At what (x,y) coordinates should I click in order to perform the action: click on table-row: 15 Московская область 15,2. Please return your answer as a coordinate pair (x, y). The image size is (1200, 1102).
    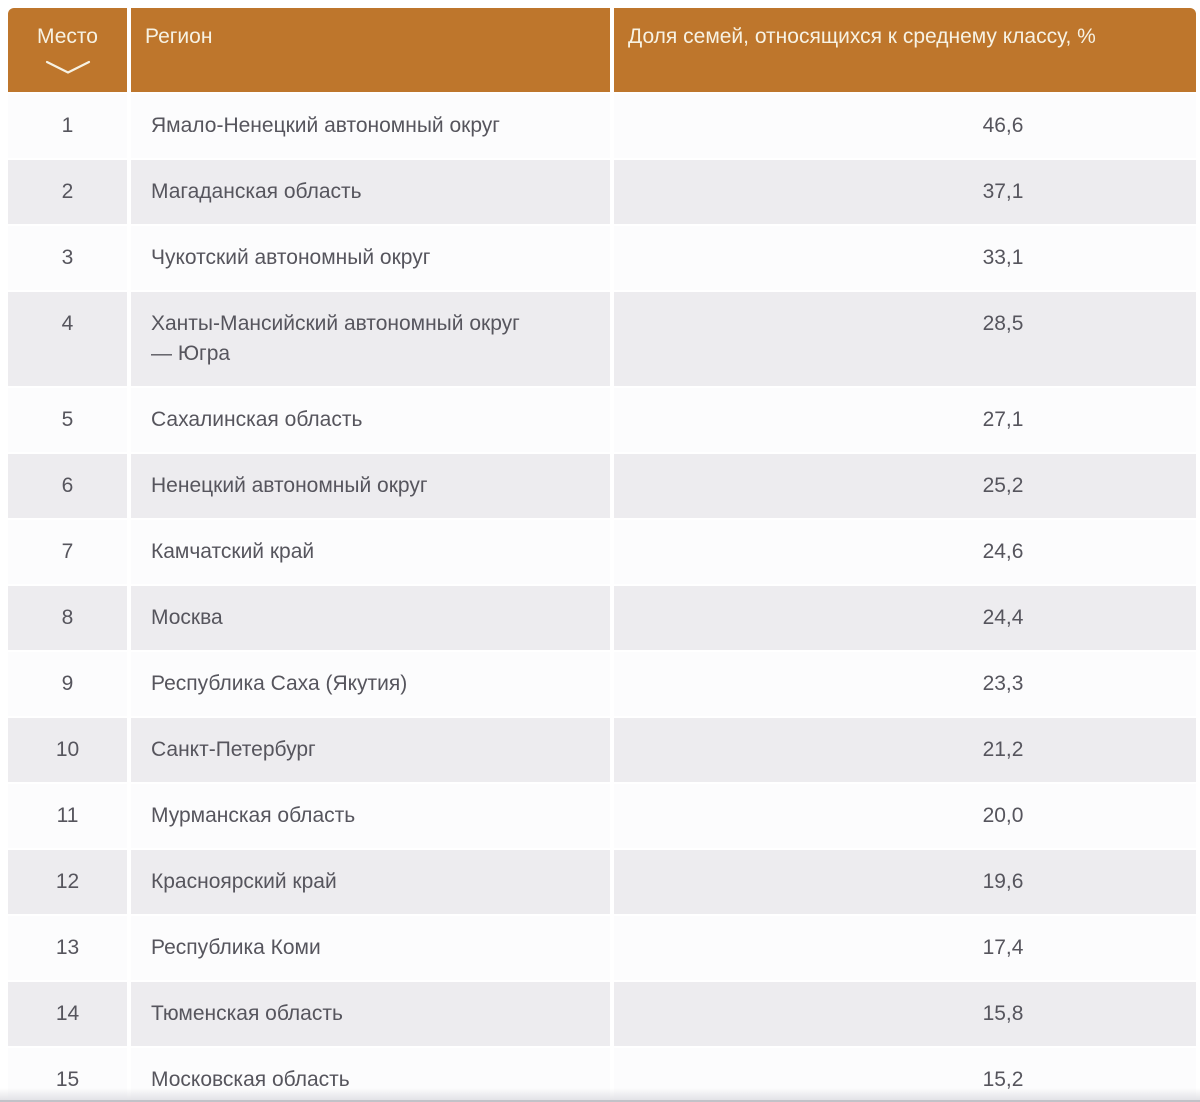
    Looking at the image, I should click on (602, 1075).